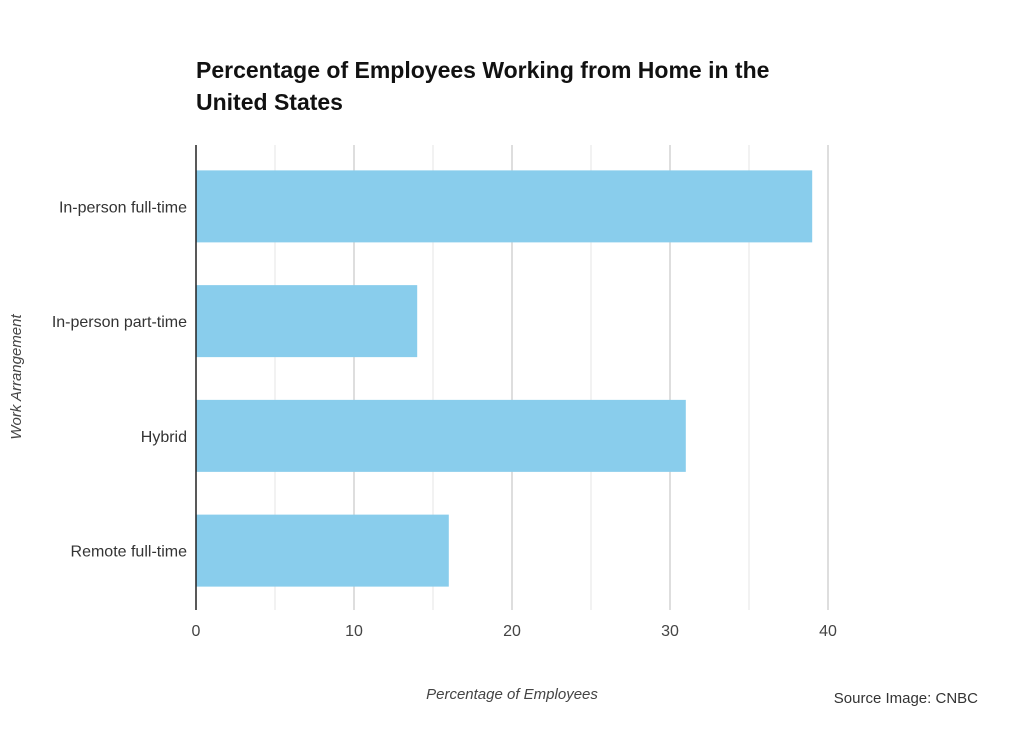 This screenshot has width=1024, height=753. Describe the element at coordinates (164, 437) in the screenshot. I see `y-tick-label: Hybrid` at that location.